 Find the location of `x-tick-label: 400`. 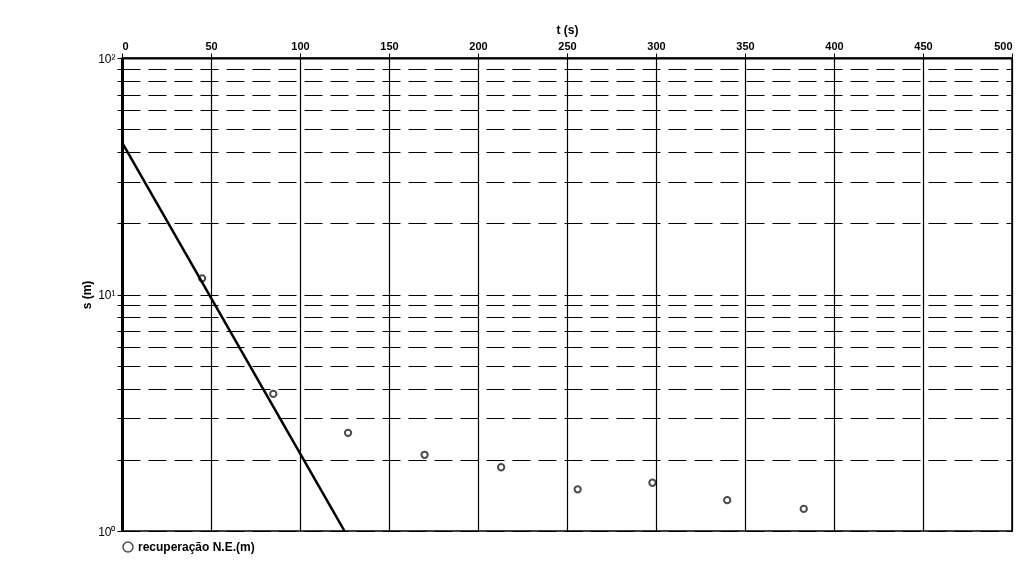

x-tick-label: 400 is located at coordinates (834, 45).